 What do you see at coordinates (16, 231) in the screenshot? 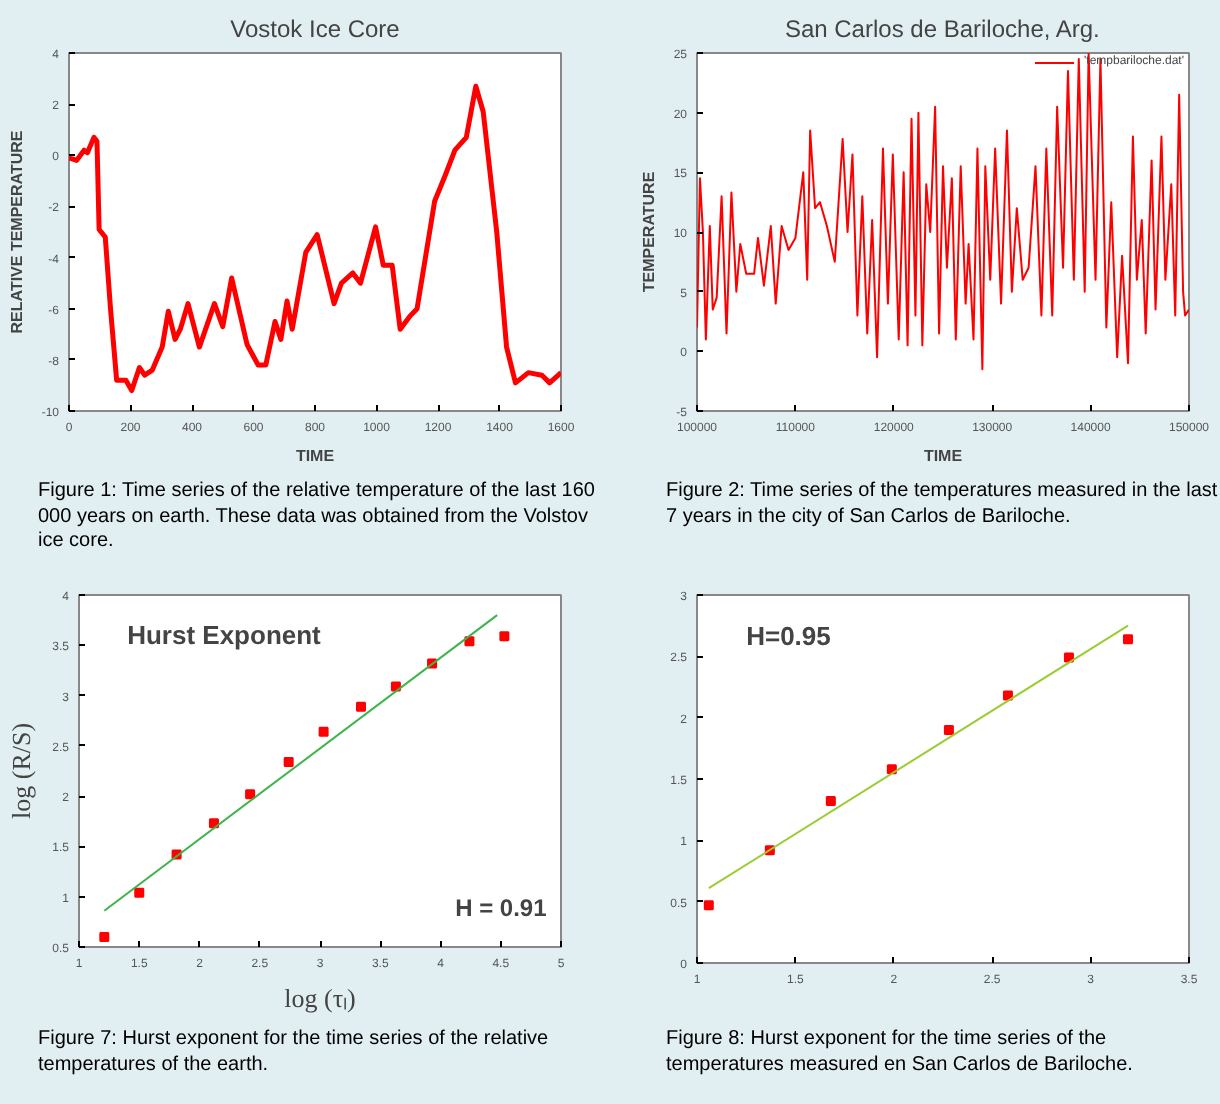
I see `y-axis-title: RELATIVE TEMPERATURE` at bounding box center [16, 231].